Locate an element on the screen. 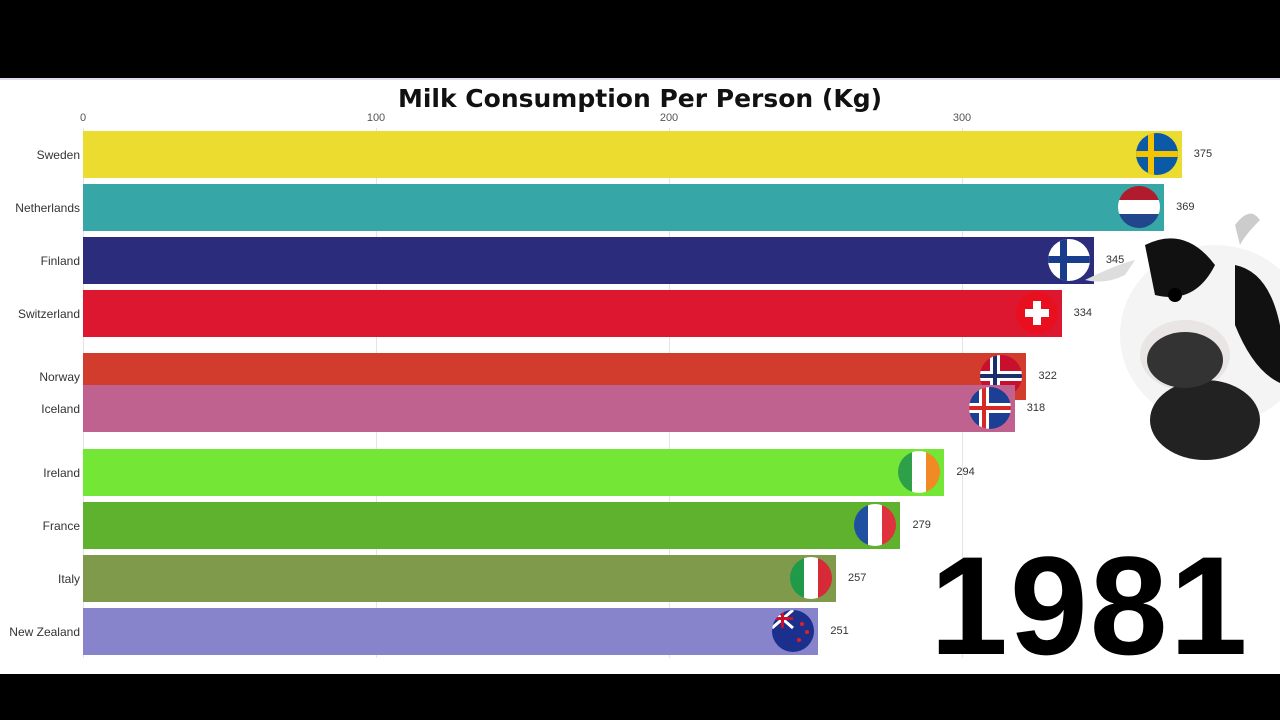  value-label: 345 is located at coordinates (1115, 260).